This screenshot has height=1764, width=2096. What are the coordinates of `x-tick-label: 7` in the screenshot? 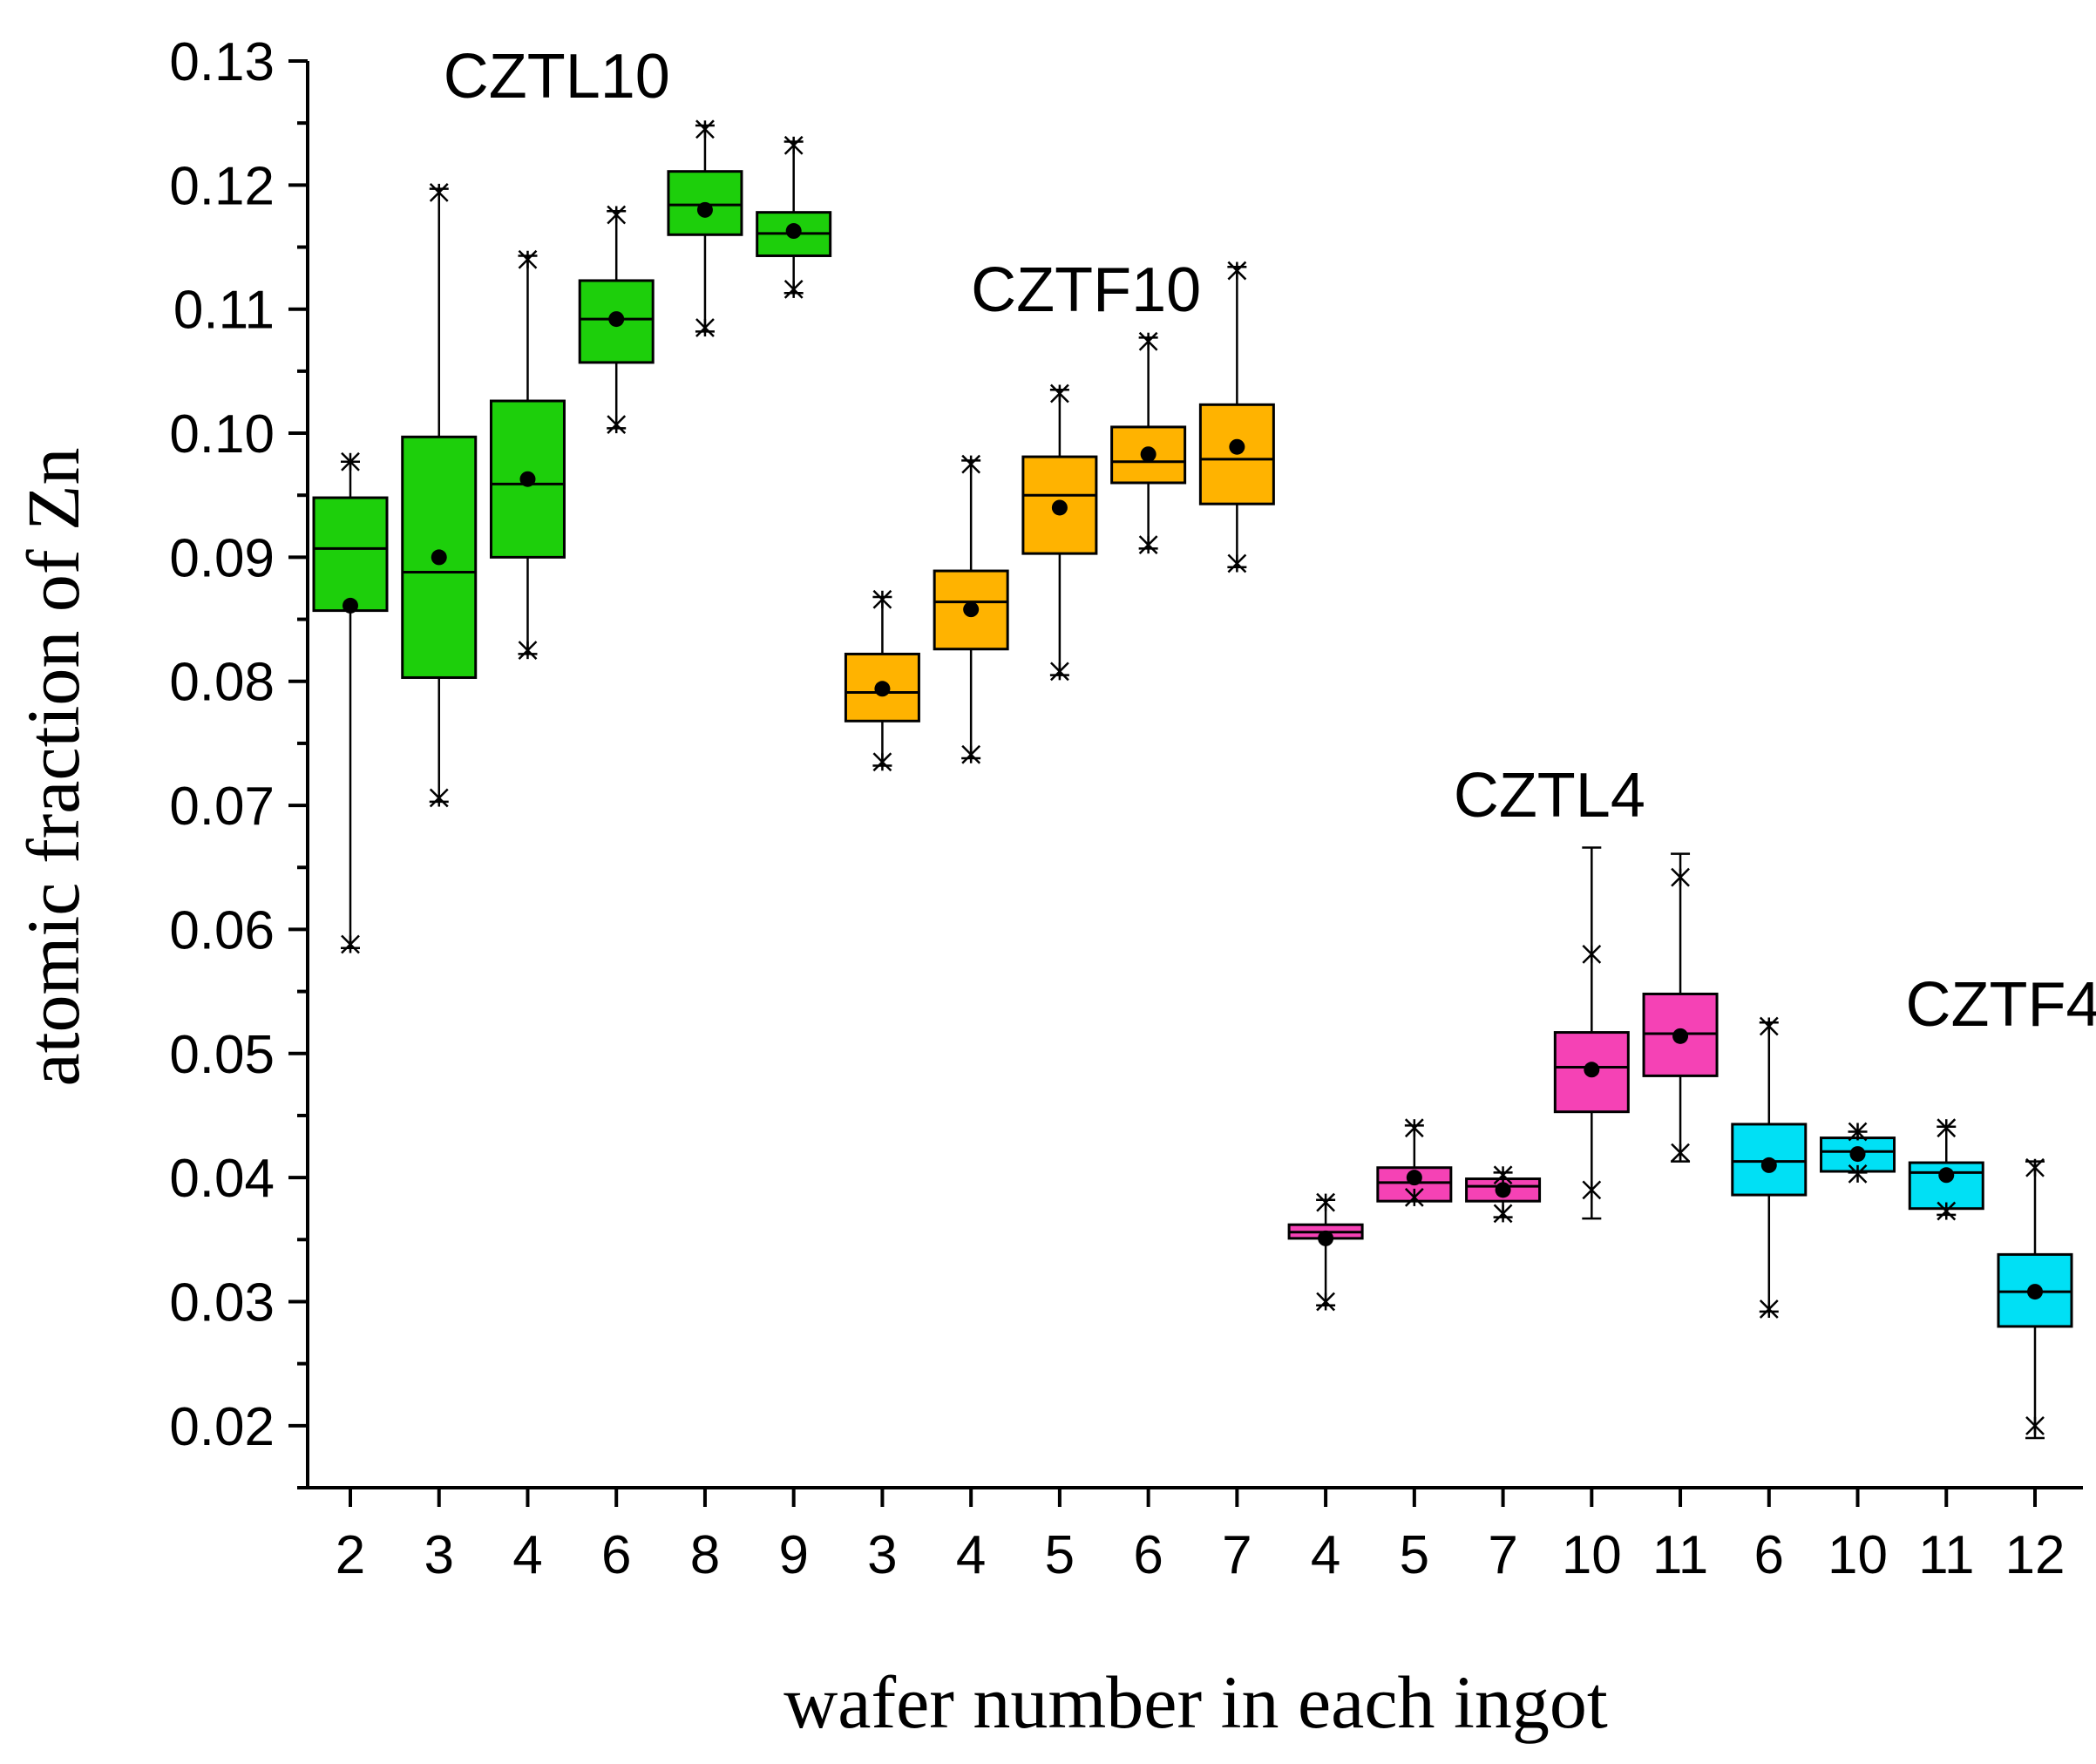 It's located at (1237, 1555).